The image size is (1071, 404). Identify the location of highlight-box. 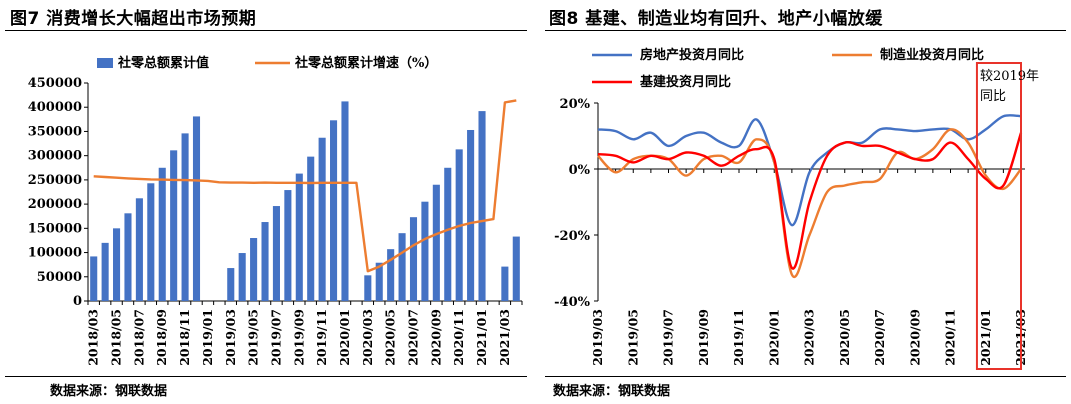
(998, 216).